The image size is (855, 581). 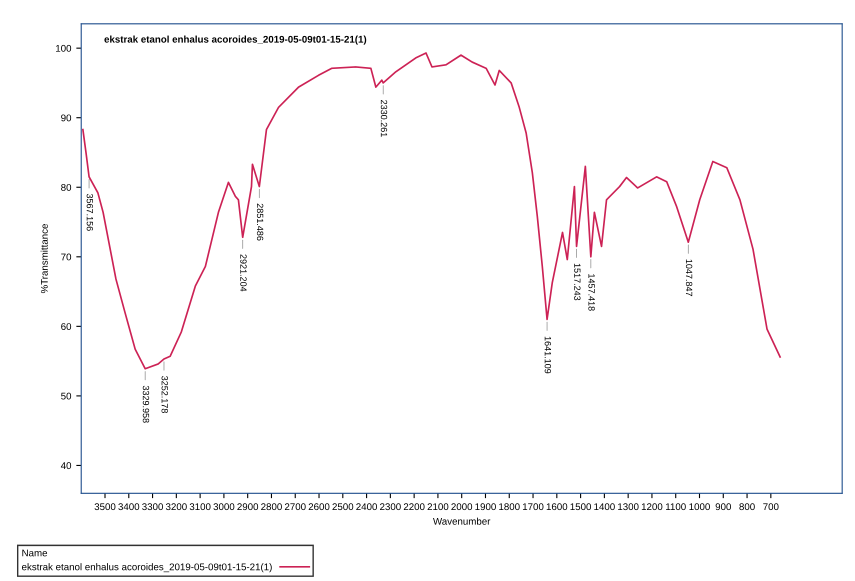 What do you see at coordinates (390, 506) in the screenshot?
I see `x-tick-label: 2300` at bounding box center [390, 506].